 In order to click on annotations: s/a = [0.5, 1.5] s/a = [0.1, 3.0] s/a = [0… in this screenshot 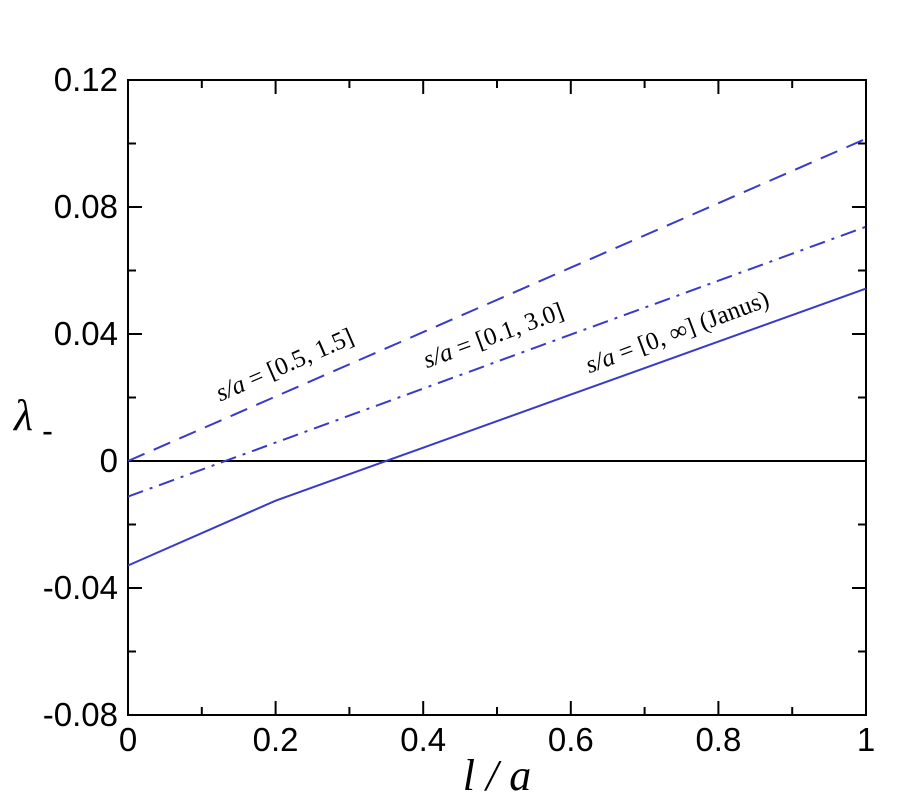, I will do `click(492, 346)`.